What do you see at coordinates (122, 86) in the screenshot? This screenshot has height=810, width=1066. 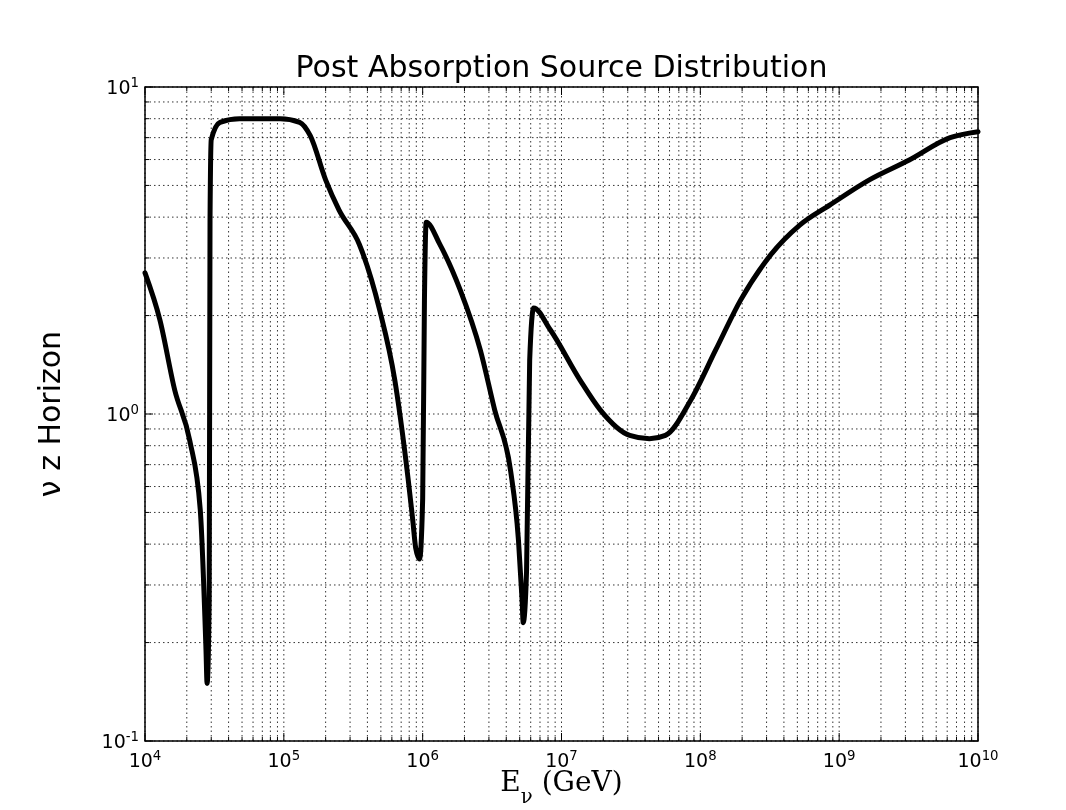 I see `y-tick-label: 10$^{1}$` at bounding box center [122, 86].